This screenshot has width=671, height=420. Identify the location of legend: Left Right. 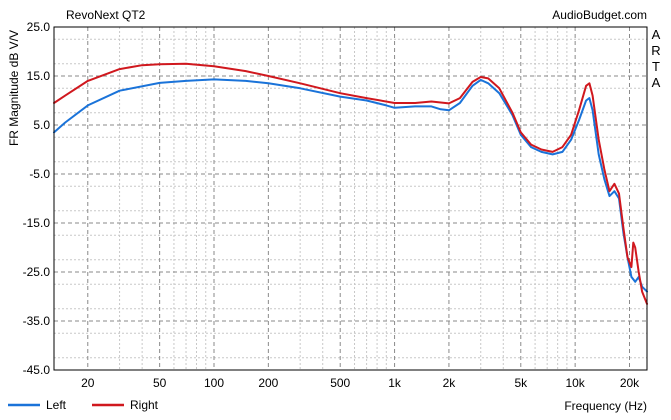
(83, 405).